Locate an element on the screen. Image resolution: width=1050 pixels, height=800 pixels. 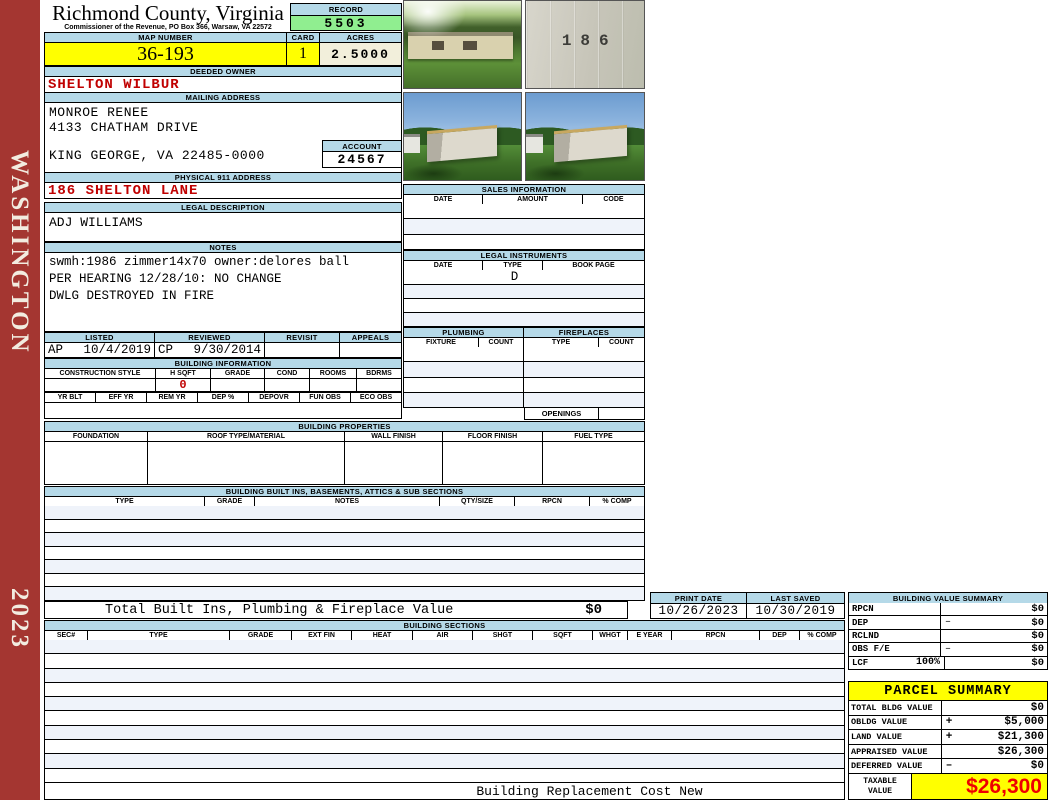
property-photo-house-number: 186 is located at coordinates (585, 44).